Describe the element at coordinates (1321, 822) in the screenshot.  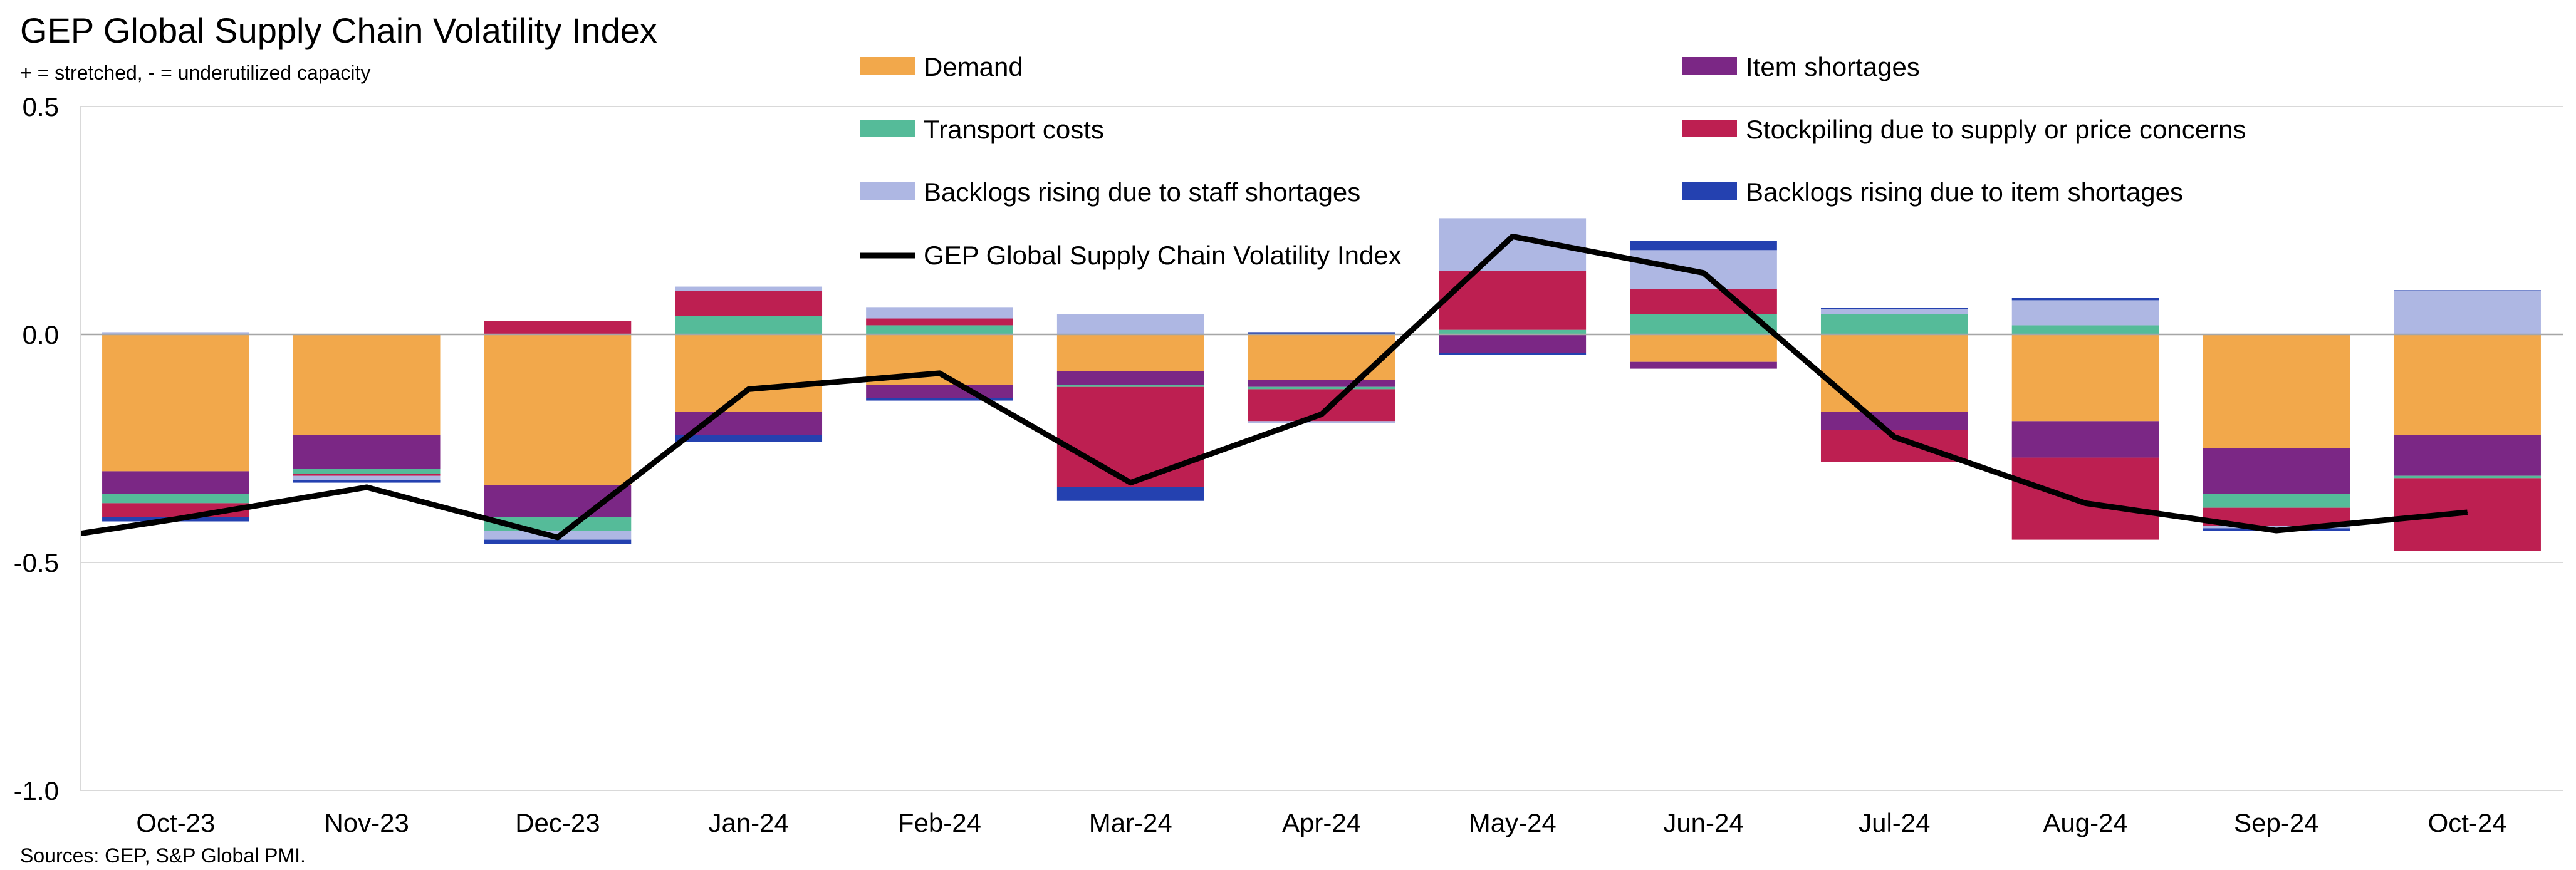
I see `x-tick-label: Apr-24` at that location.